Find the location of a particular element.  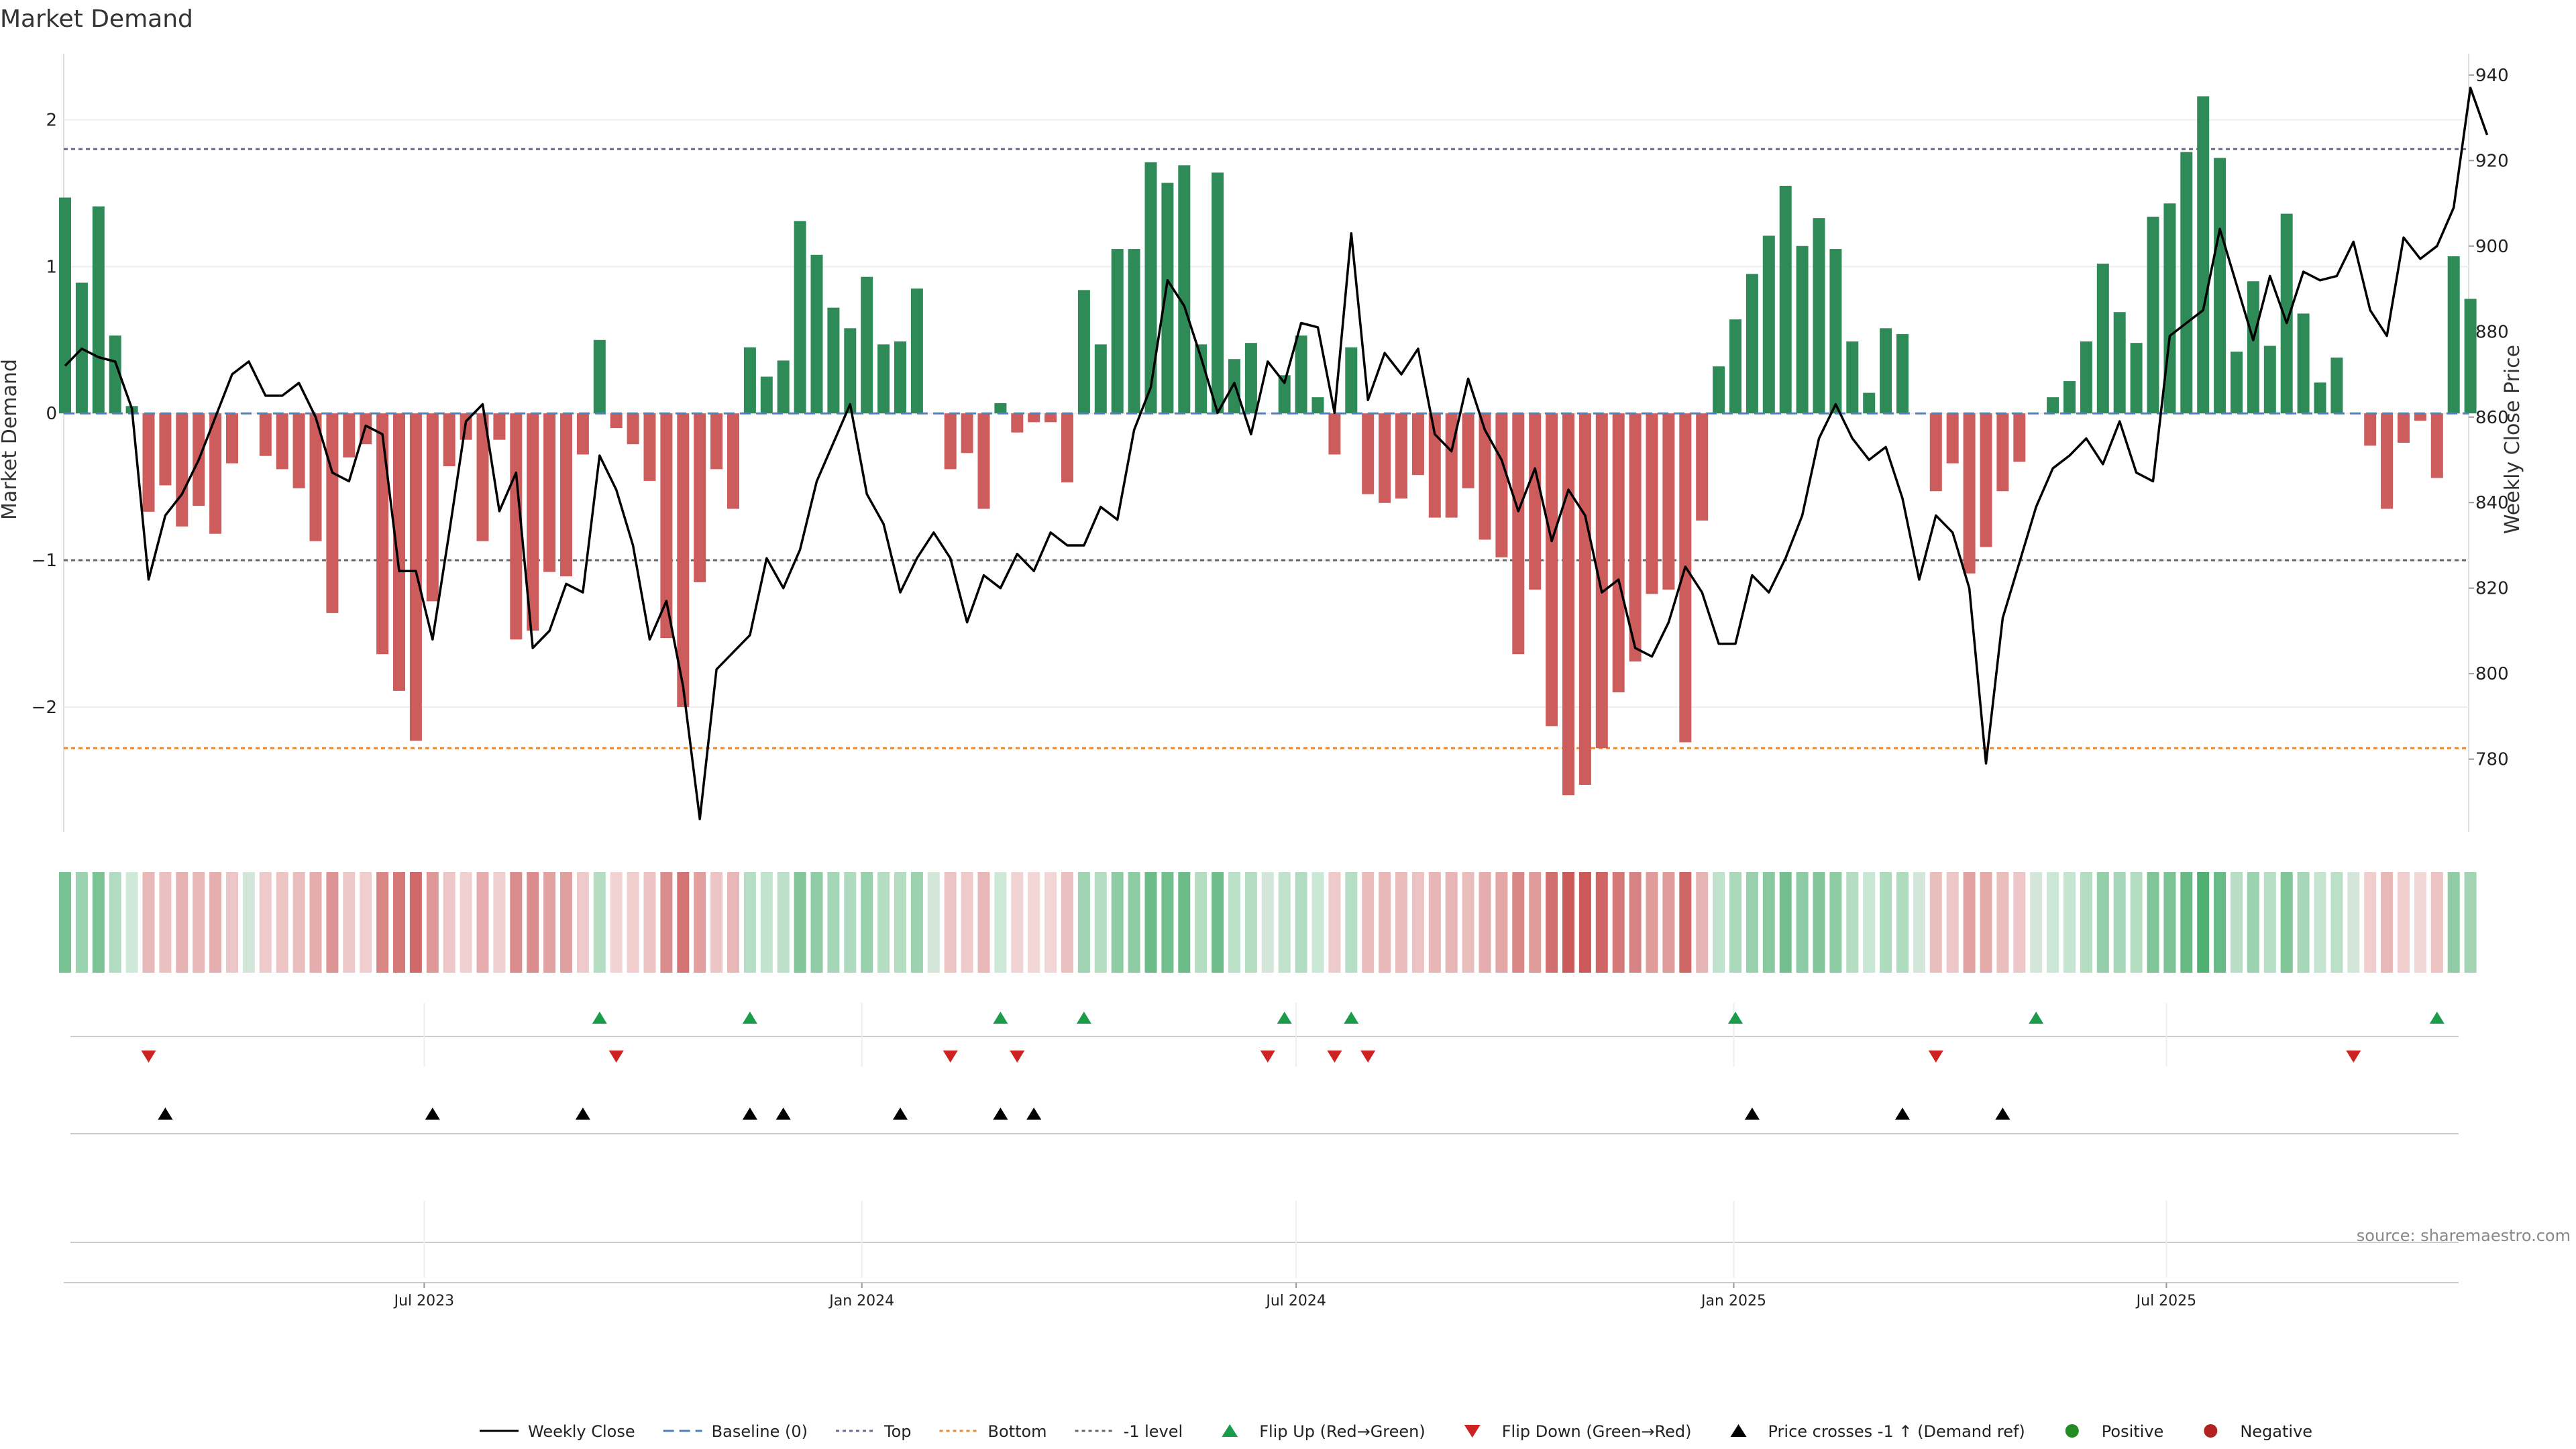

y2-tick-label: 920 is located at coordinates (2492, 161).